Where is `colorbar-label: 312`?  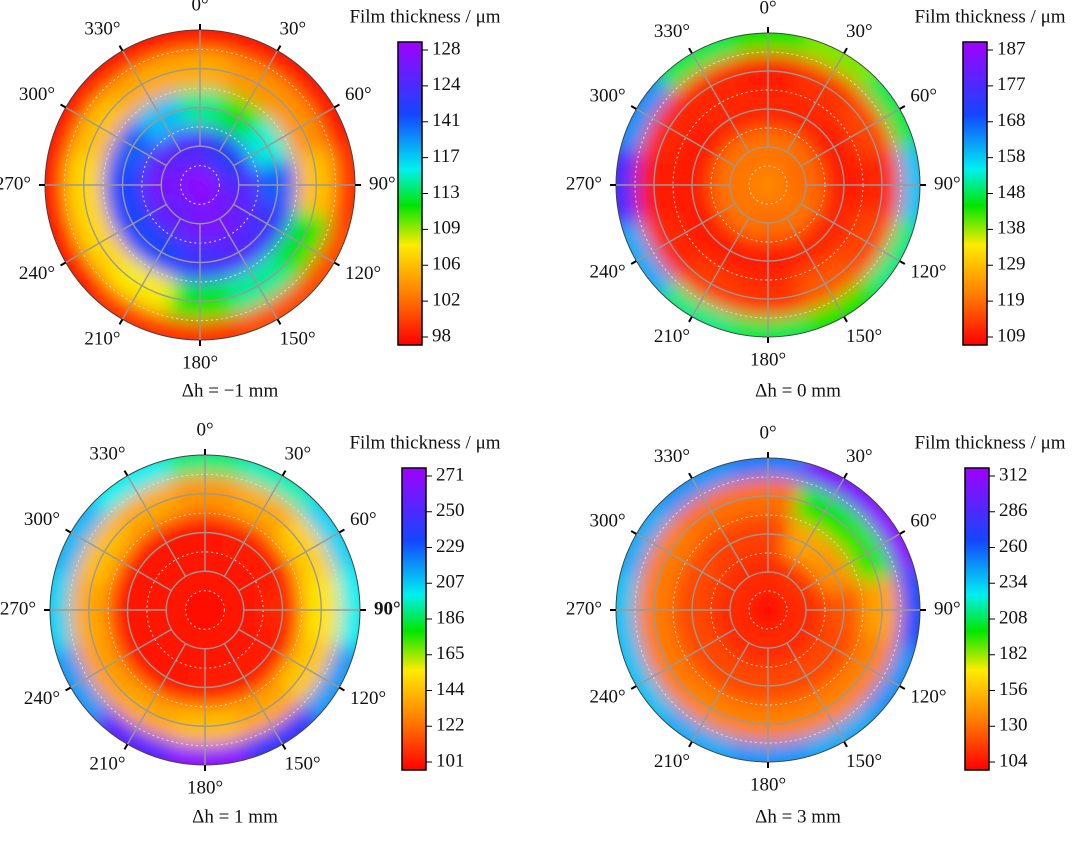 colorbar-label: 312 is located at coordinates (1013, 474).